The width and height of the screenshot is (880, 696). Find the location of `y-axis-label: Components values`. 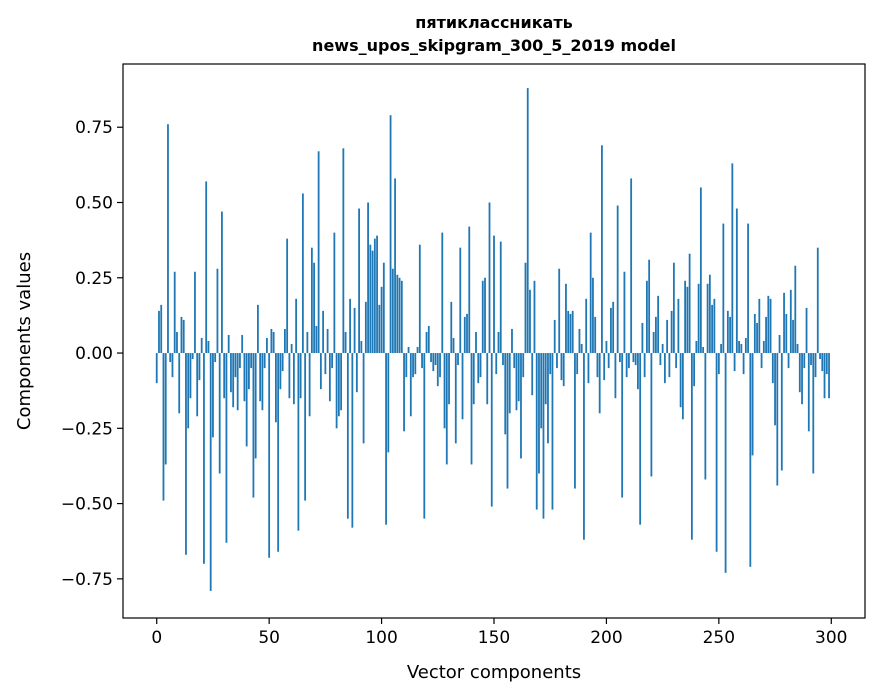

y-axis-label: Components values is located at coordinates (24, 341).